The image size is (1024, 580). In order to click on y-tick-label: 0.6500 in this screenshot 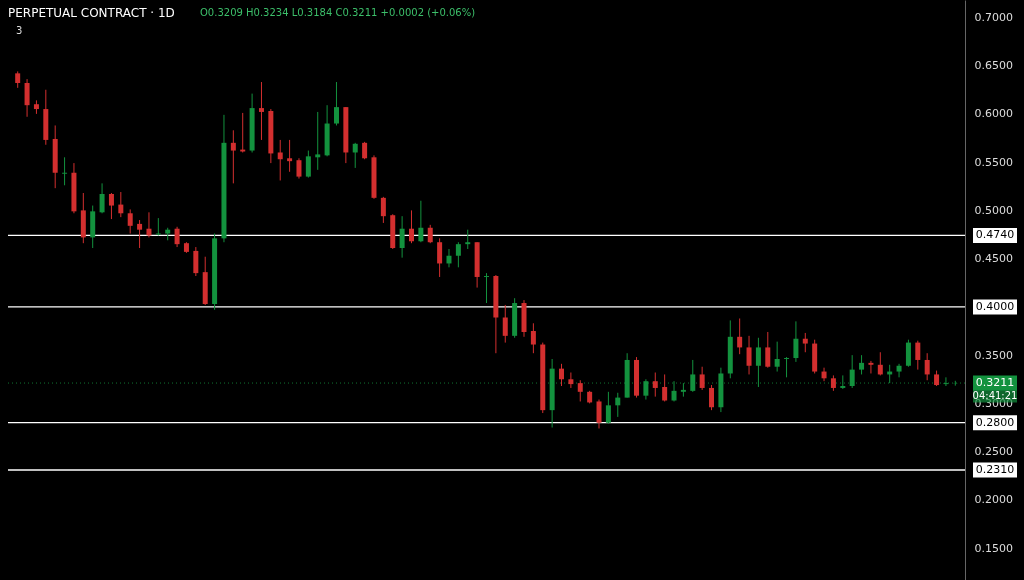, I will do `click(993, 66)`.